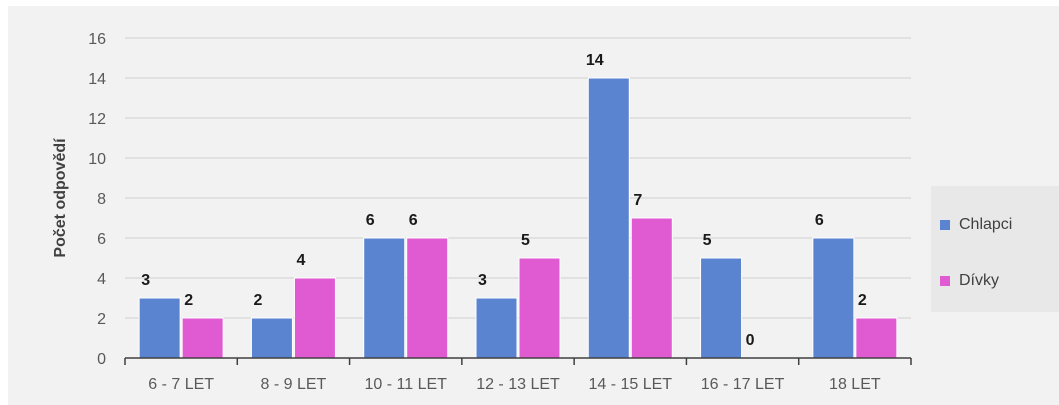 This screenshot has height=405, width=1059. What do you see at coordinates (97, 39) in the screenshot?
I see `y-tick-label: 16` at bounding box center [97, 39].